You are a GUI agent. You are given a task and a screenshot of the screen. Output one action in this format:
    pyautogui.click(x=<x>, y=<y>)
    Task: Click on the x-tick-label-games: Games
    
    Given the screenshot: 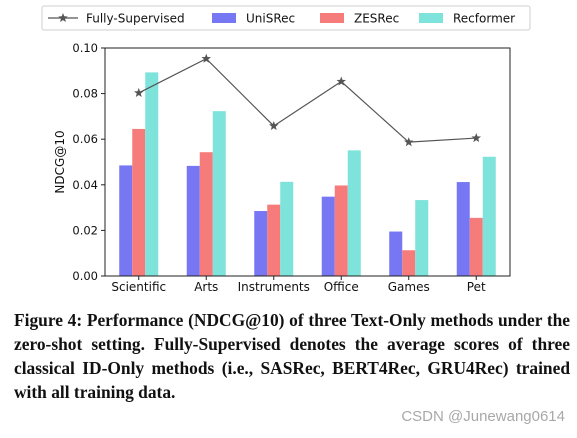 What is the action you would take?
    pyautogui.click(x=409, y=287)
    